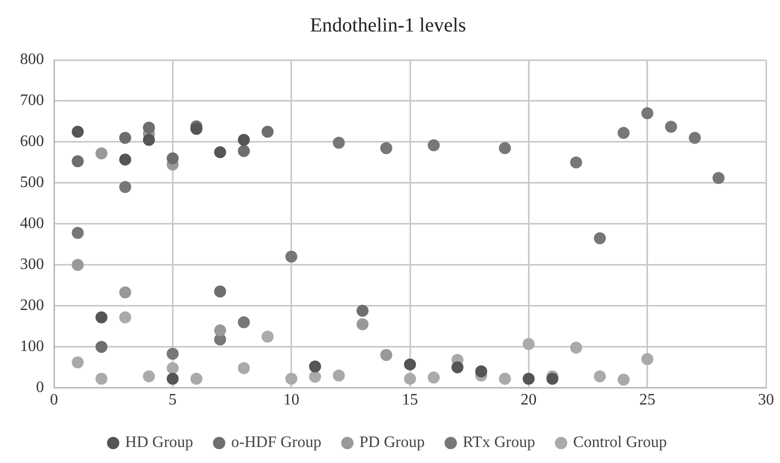 This screenshot has width=780, height=463. Describe the element at coordinates (40, 387) in the screenshot. I see `y-tick-label: 0` at that location.